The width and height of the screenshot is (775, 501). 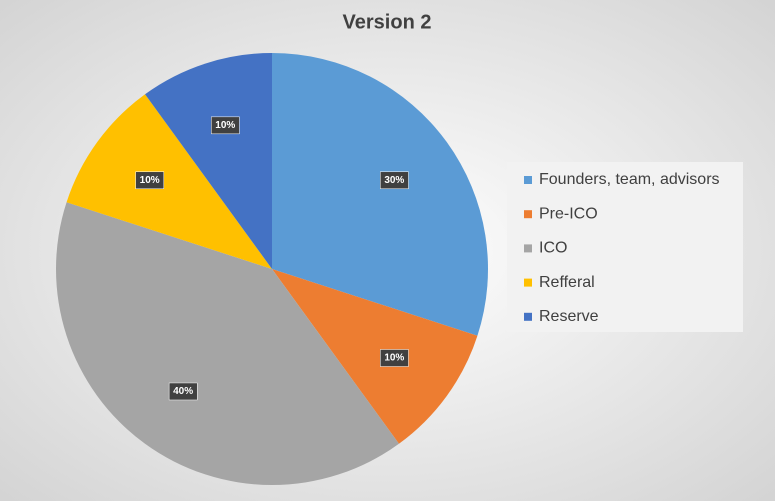 I want to click on legend-box, so click(x=625, y=247).